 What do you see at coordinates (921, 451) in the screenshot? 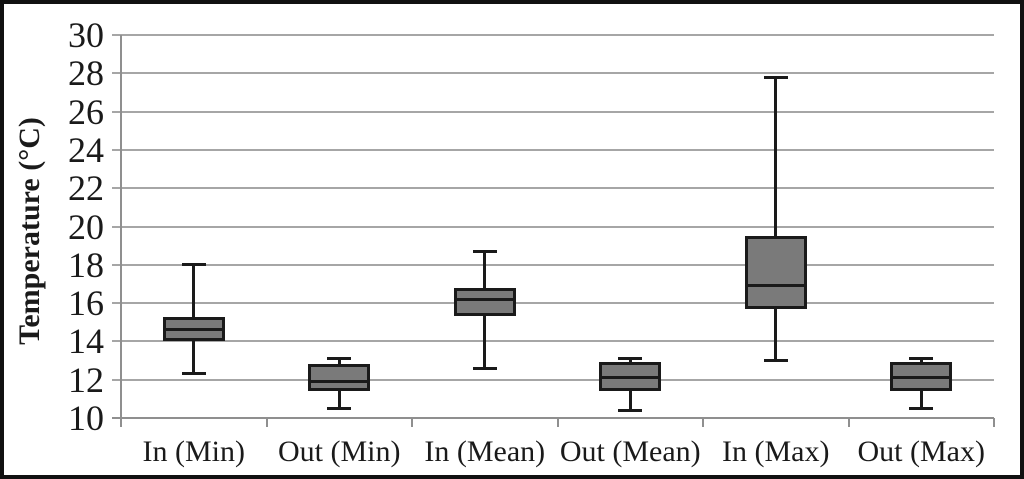
I see `x-category-label: Out (Max)` at bounding box center [921, 451].